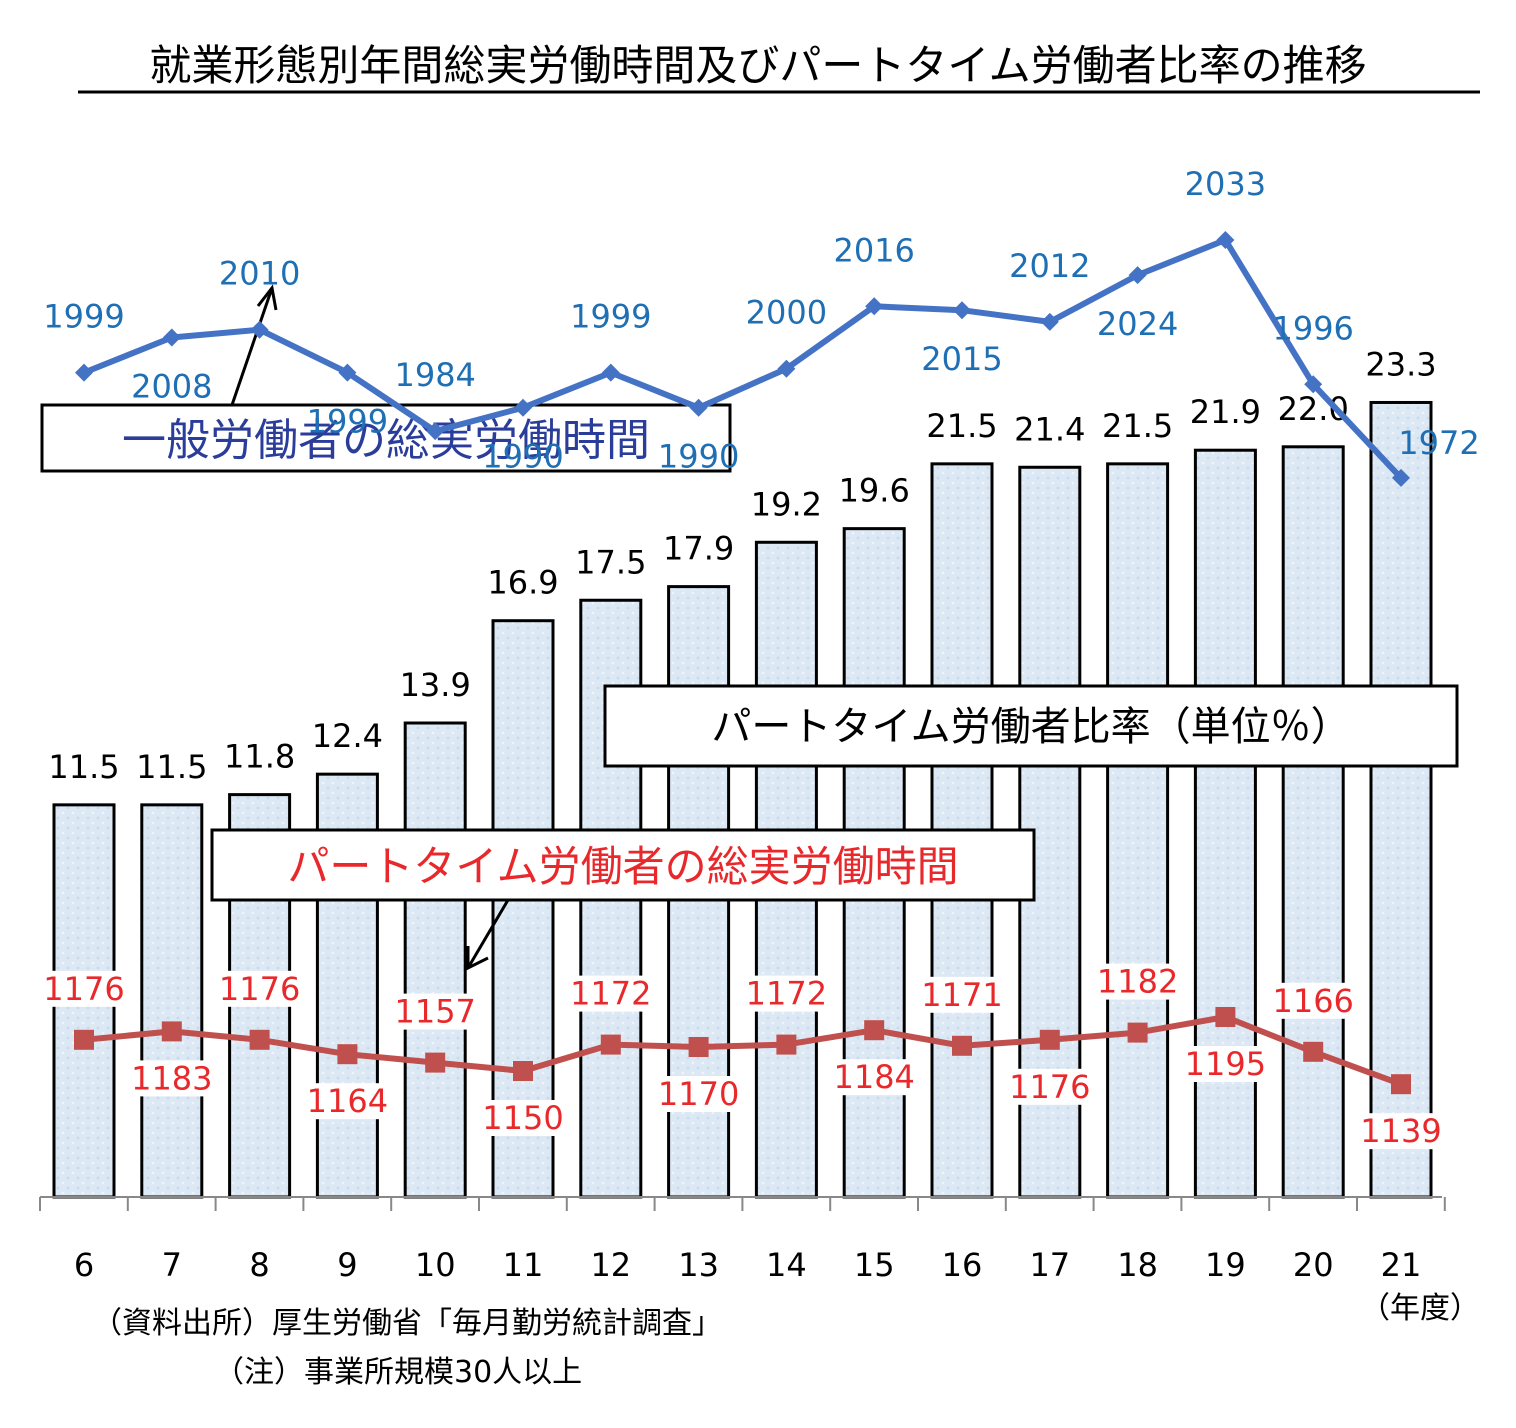 The height and width of the screenshot is (1428, 1516). What do you see at coordinates (874, 1265) in the screenshot?
I see `x-tick-label: 15` at bounding box center [874, 1265].